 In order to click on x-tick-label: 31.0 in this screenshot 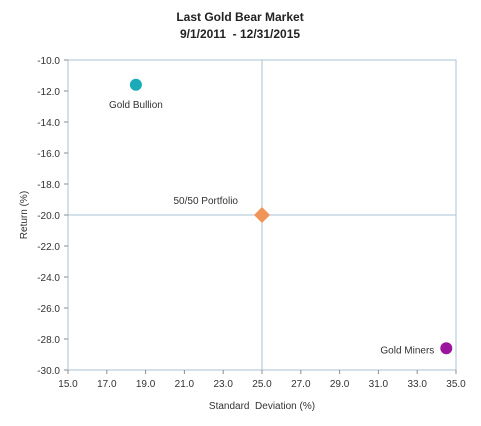, I will do `click(379, 384)`.